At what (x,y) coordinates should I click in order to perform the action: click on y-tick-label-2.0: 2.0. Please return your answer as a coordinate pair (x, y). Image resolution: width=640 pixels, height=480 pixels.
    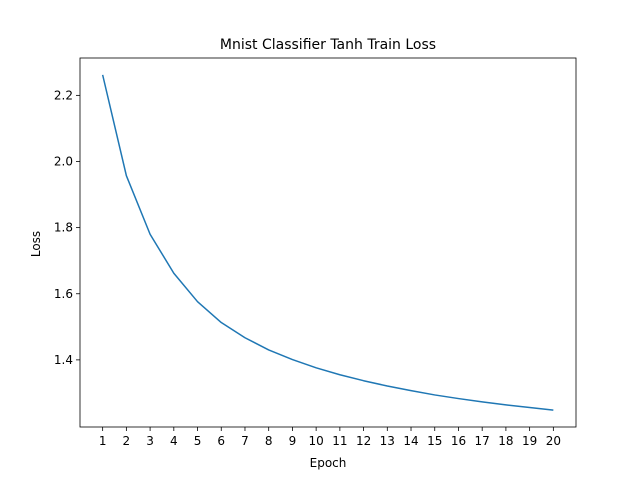
    Looking at the image, I should click on (63, 161).